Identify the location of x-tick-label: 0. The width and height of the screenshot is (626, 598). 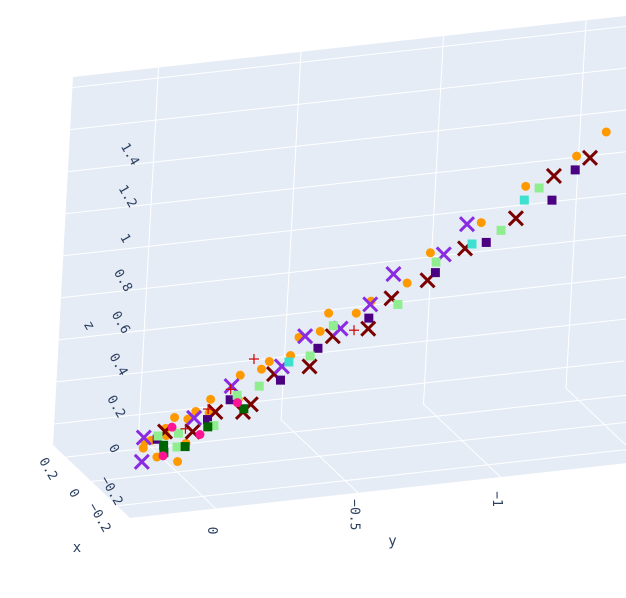
(73, 493).